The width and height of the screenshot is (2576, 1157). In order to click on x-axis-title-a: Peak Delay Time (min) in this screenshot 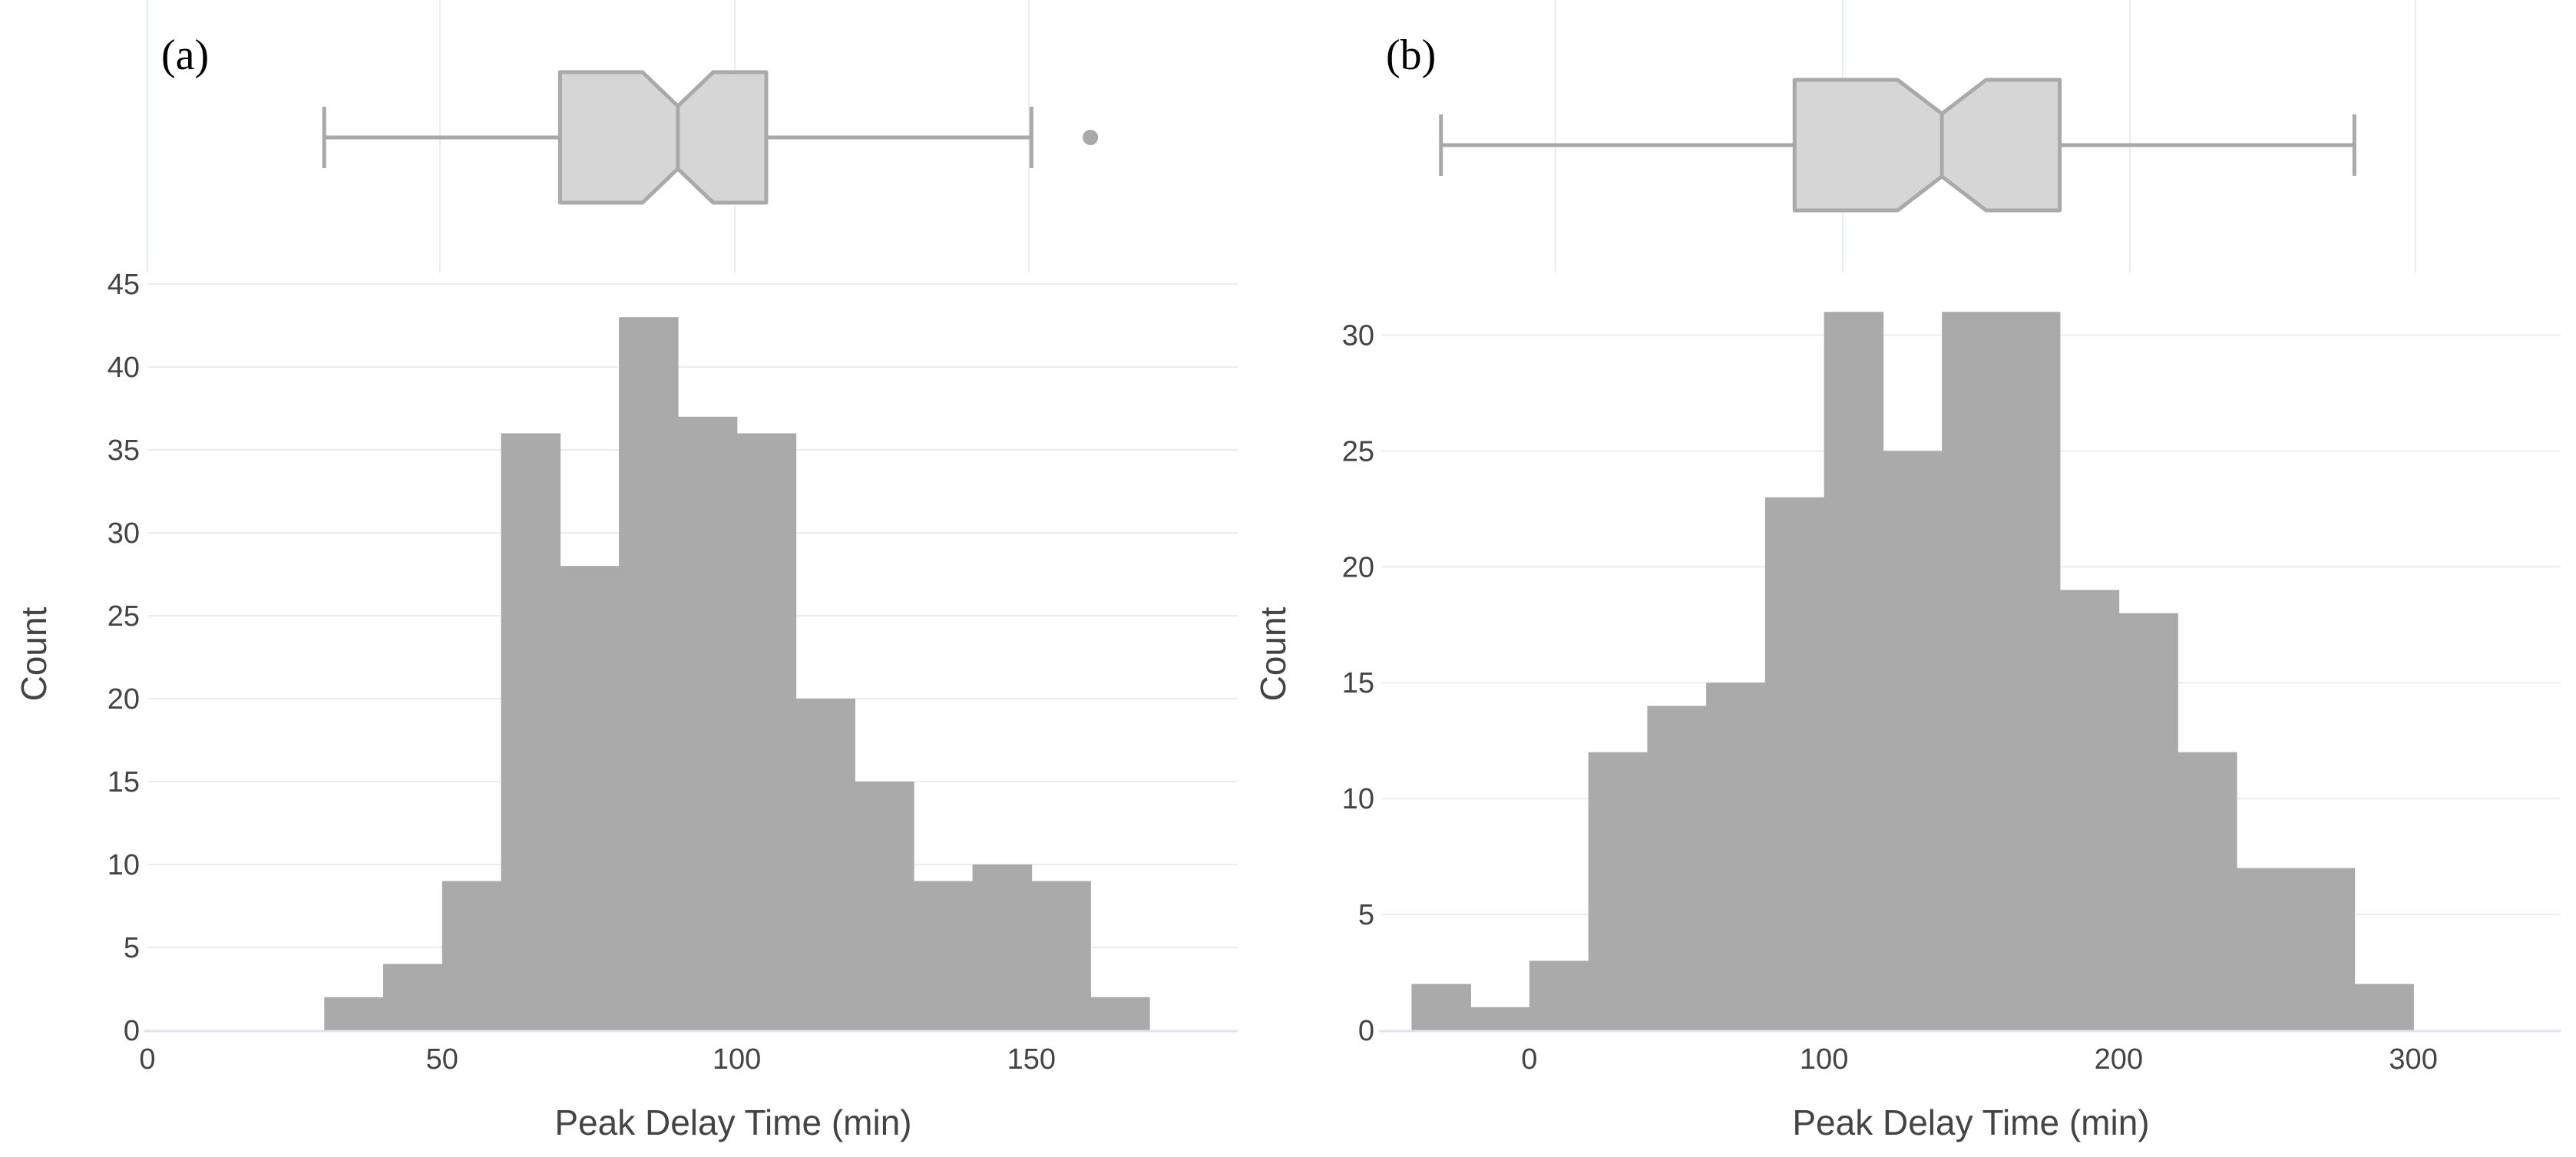, I will do `click(732, 1122)`.